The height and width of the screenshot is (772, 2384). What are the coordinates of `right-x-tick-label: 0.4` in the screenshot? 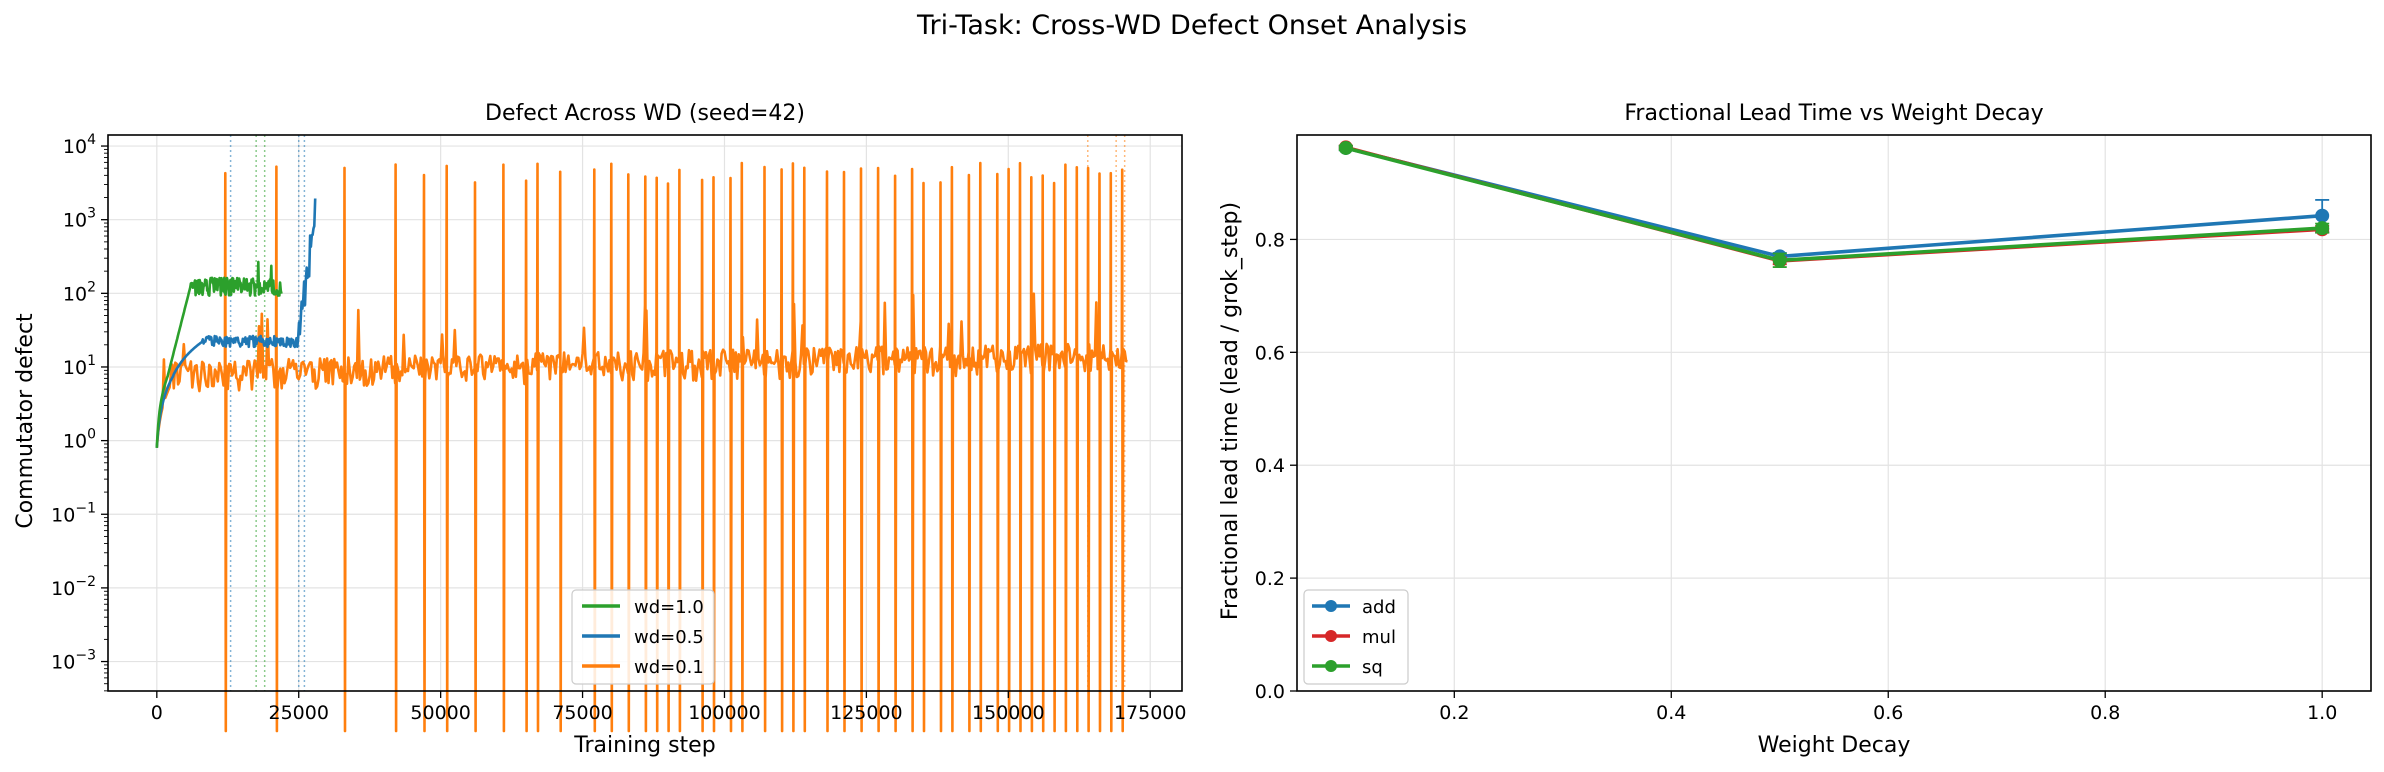 It's located at (1671, 713).